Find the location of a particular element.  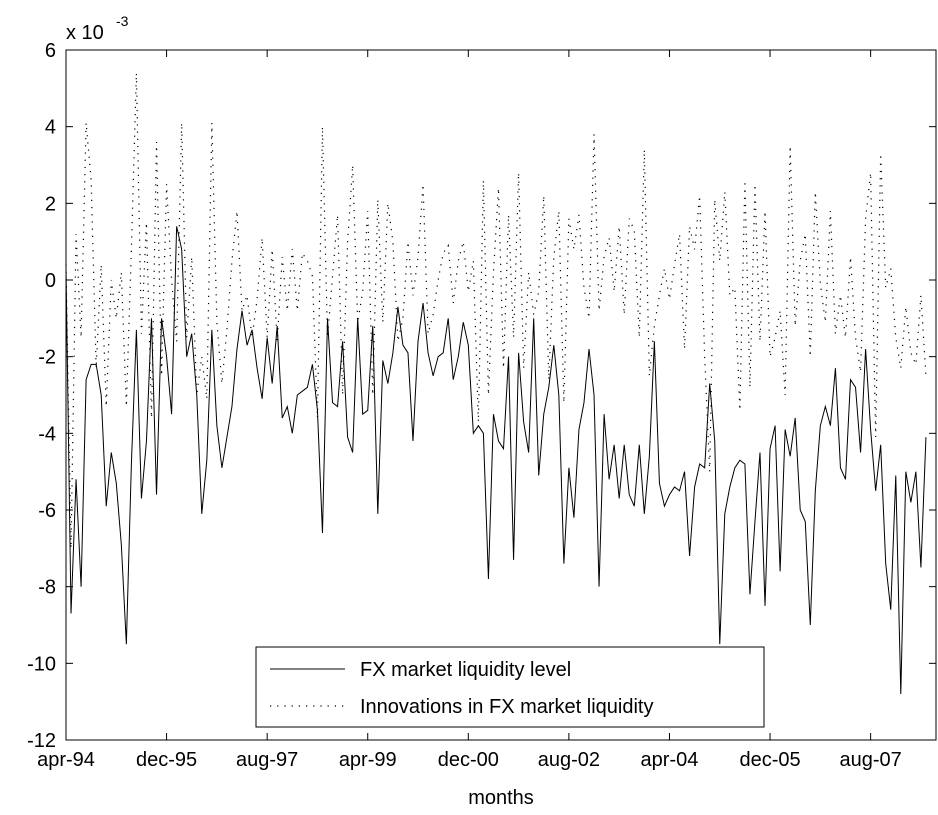

y-axis-exponent-power: -3 is located at coordinates (122, 21).